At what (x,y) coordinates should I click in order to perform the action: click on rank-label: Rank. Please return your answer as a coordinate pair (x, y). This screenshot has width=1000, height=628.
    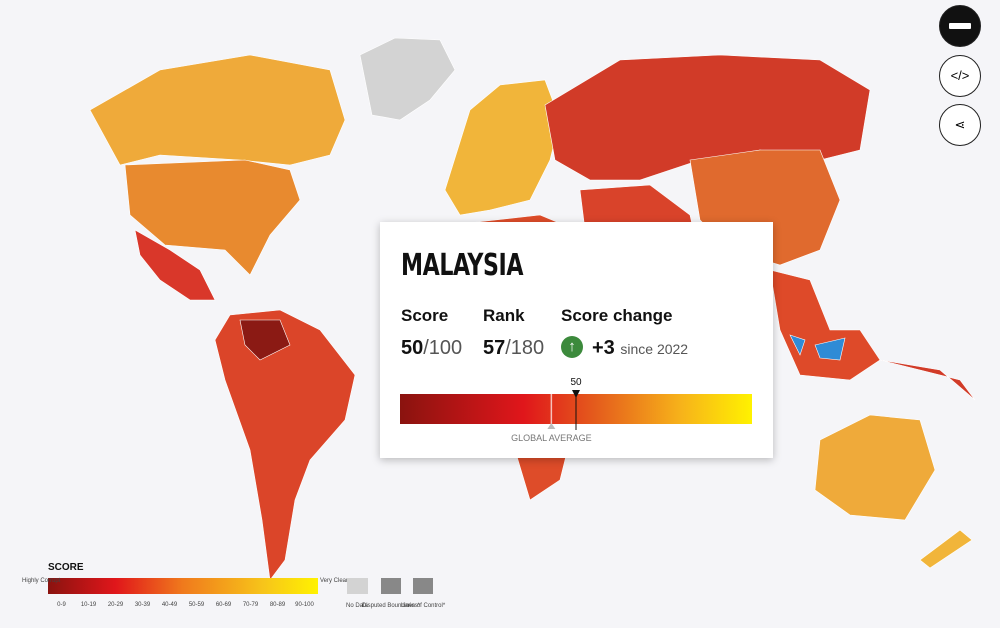
    Looking at the image, I should click on (504, 315).